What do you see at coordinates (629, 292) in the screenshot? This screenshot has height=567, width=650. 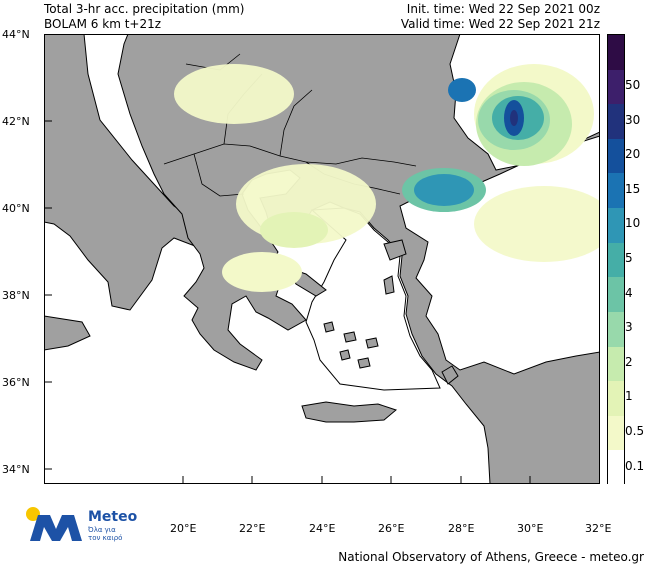 I see `colorbar-label: 4` at bounding box center [629, 292].